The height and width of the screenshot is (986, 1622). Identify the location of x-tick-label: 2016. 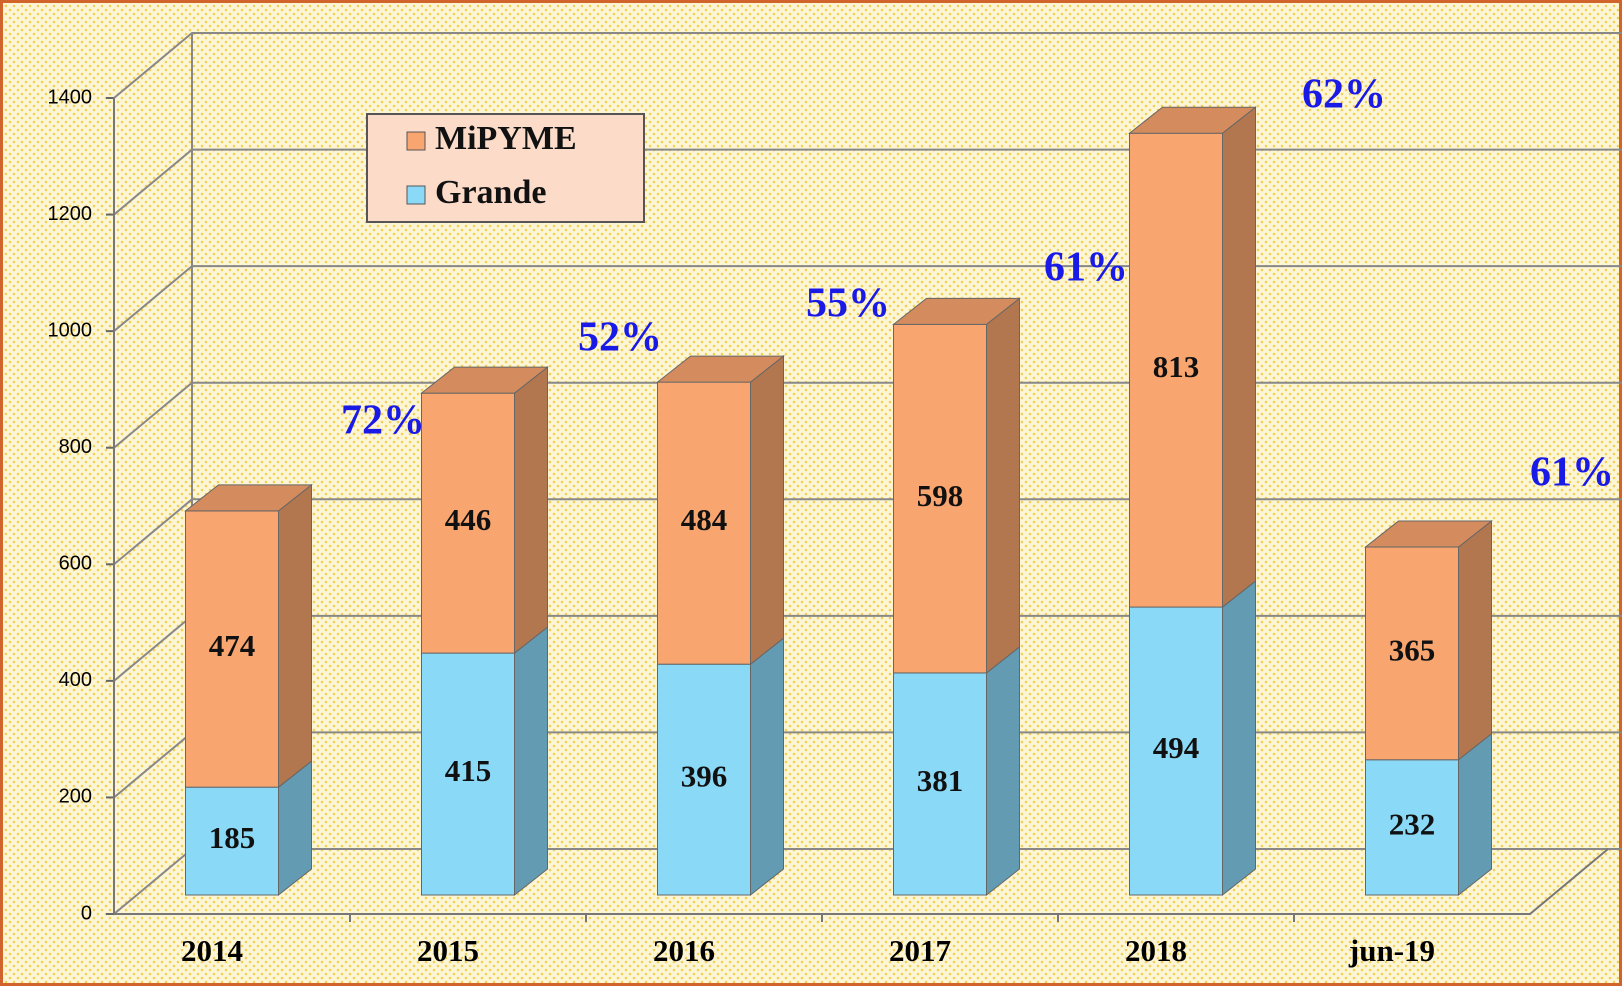
(684, 950).